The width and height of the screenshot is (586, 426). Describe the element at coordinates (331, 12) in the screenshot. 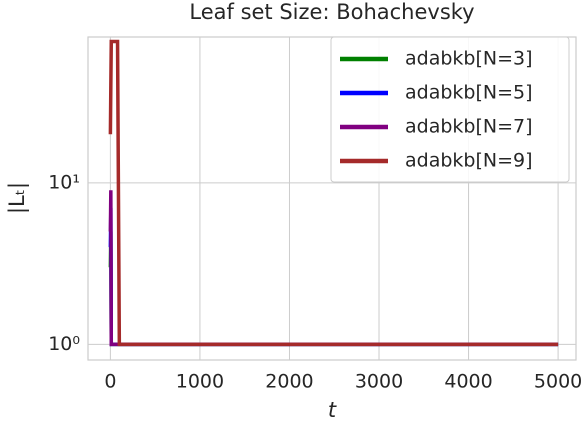

I see `chart-title: Leaf set Size: Bohachevsky` at that location.